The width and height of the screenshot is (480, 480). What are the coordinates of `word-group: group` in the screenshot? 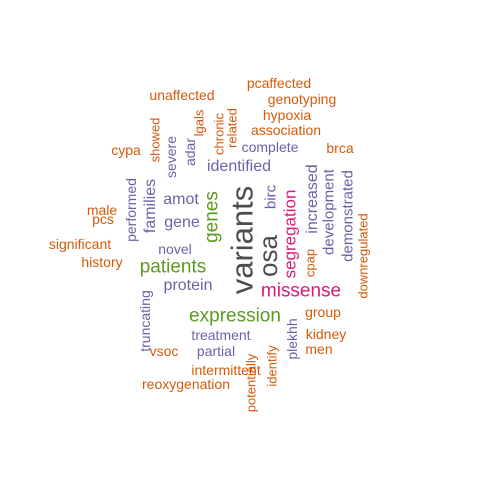 It's located at (323, 312).